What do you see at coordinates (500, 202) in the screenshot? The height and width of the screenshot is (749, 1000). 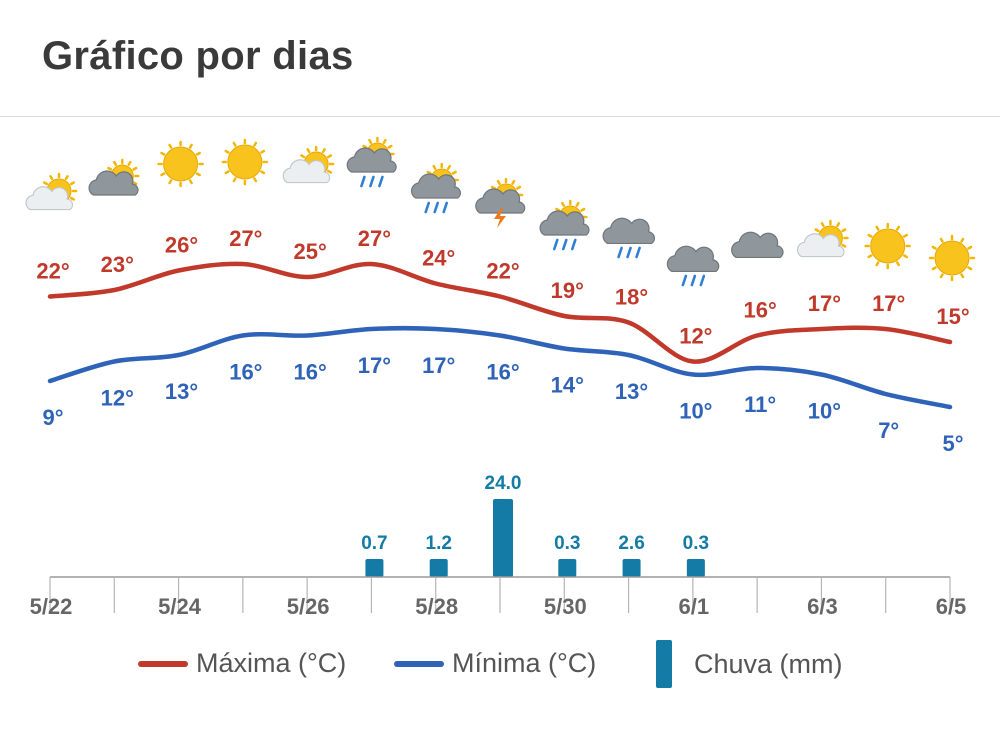 I see `thunderstorm-icon` at bounding box center [500, 202].